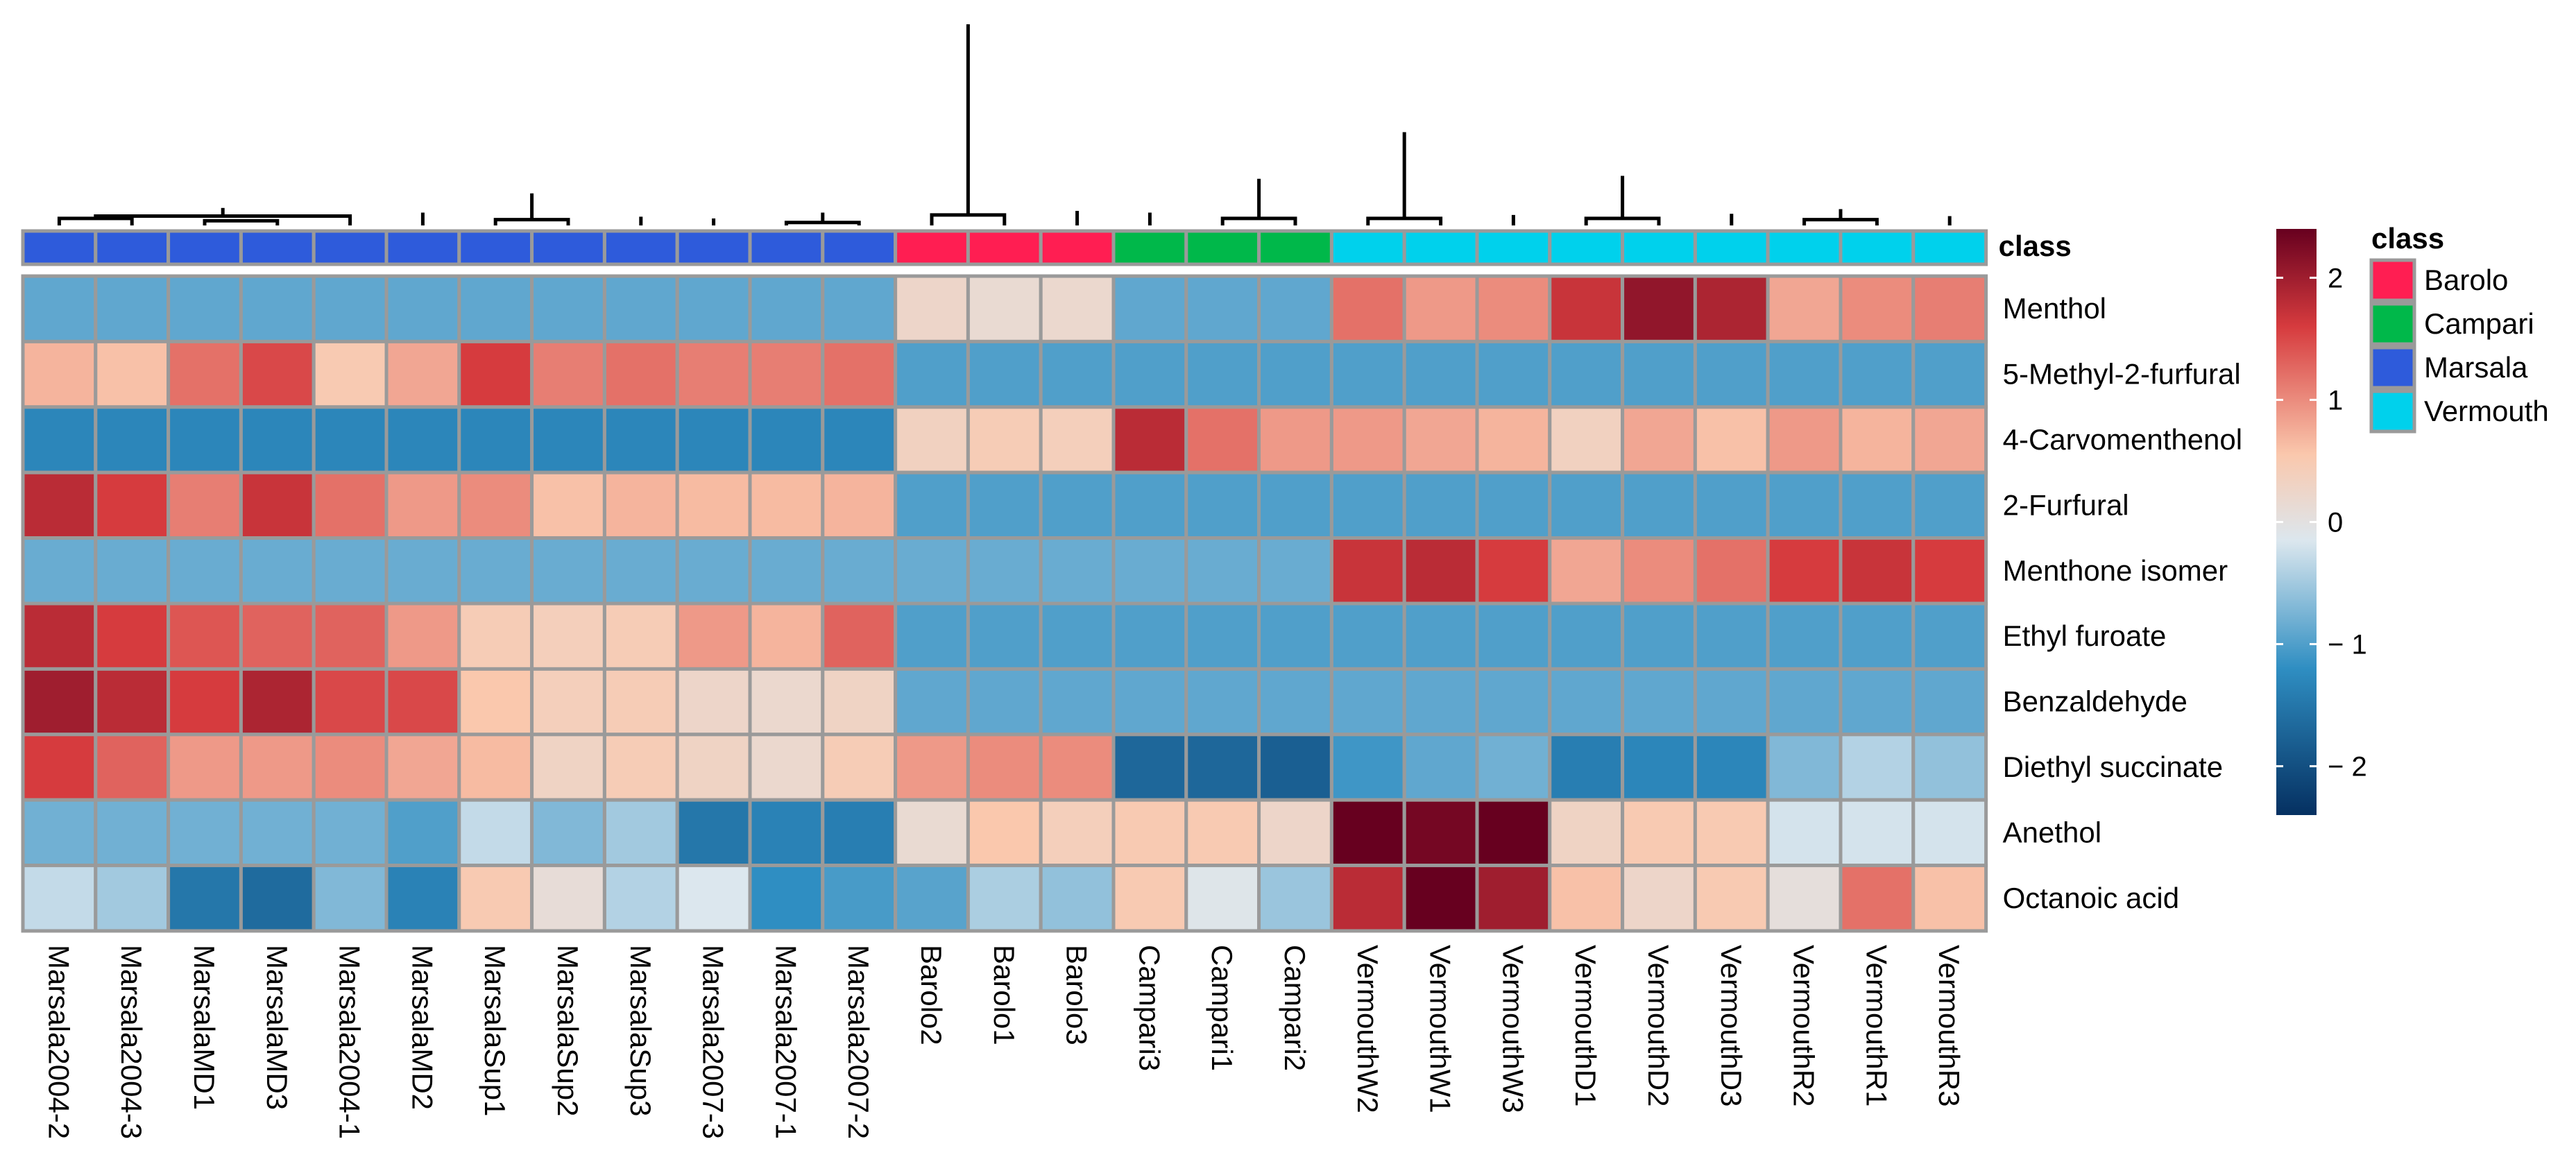  What do you see at coordinates (2115, 570) in the screenshot?
I see `row-label: Menthone isomer` at bounding box center [2115, 570].